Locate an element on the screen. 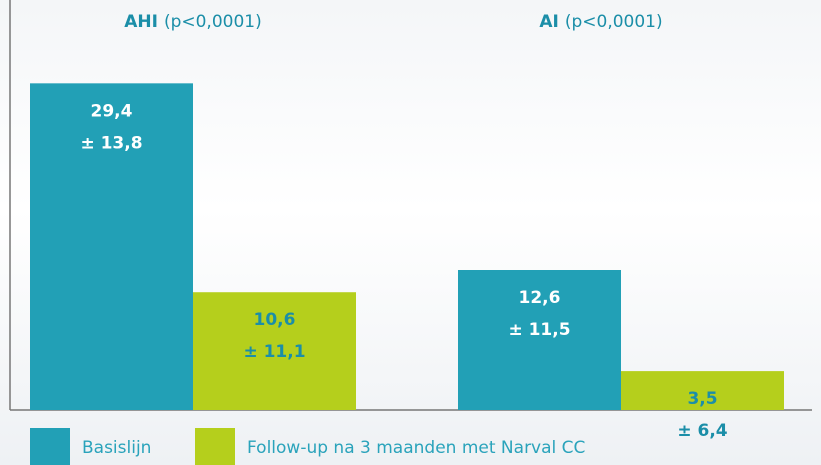  category-label: AHI (p<0,0001) is located at coordinates (193, 22).